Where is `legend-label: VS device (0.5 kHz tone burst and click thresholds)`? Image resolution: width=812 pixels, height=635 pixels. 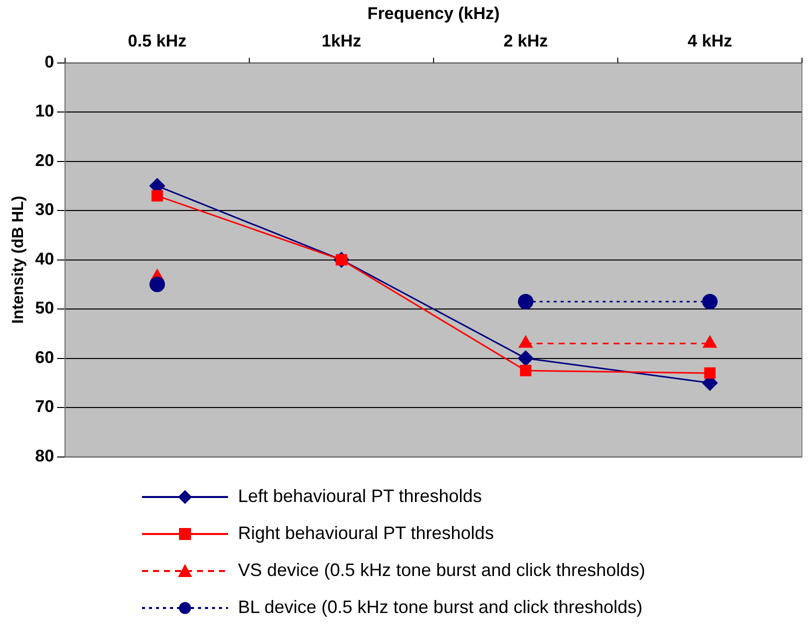 legend-label: VS device (0.5 kHz tone burst and click thresholds) is located at coordinates (442, 570).